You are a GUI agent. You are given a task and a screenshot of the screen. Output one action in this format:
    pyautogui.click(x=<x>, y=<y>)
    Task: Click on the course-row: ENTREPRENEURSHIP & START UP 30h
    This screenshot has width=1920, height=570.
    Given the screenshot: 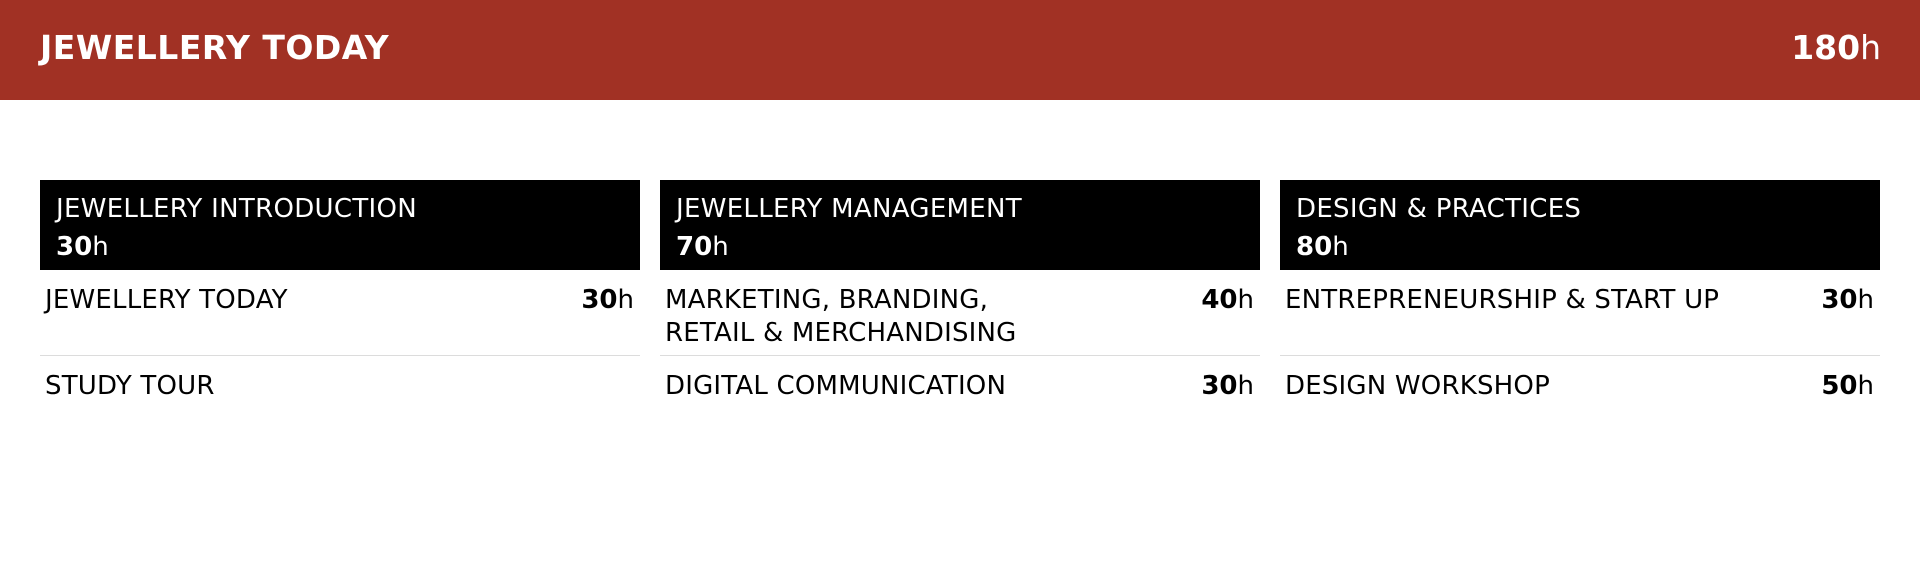 What is the action you would take?
    pyautogui.click(x=1580, y=313)
    